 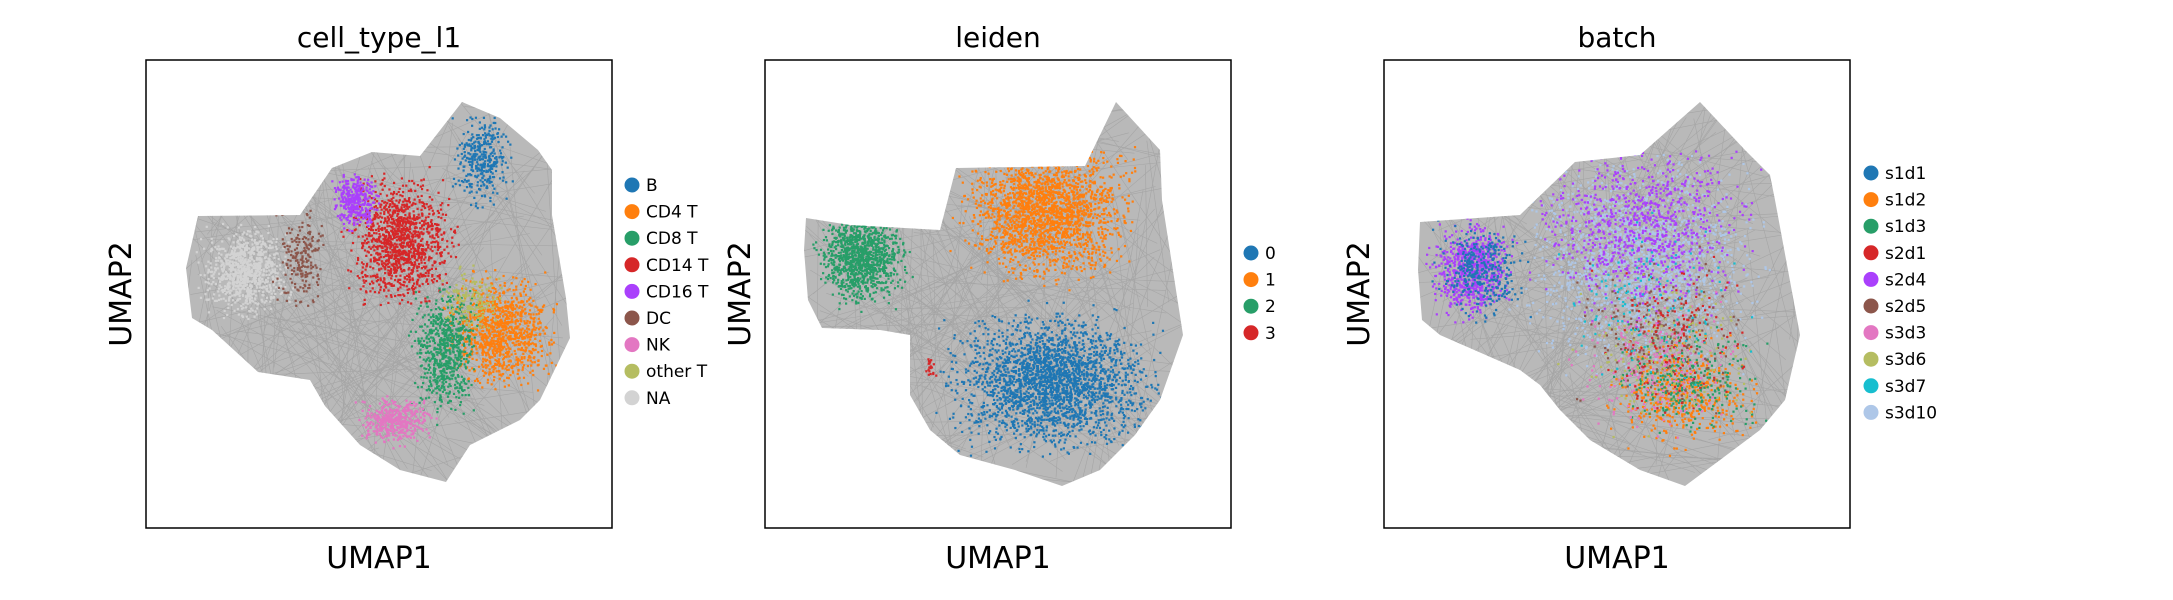 What do you see at coordinates (245, 271) in the screenshot?
I see `points-na` at bounding box center [245, 271].